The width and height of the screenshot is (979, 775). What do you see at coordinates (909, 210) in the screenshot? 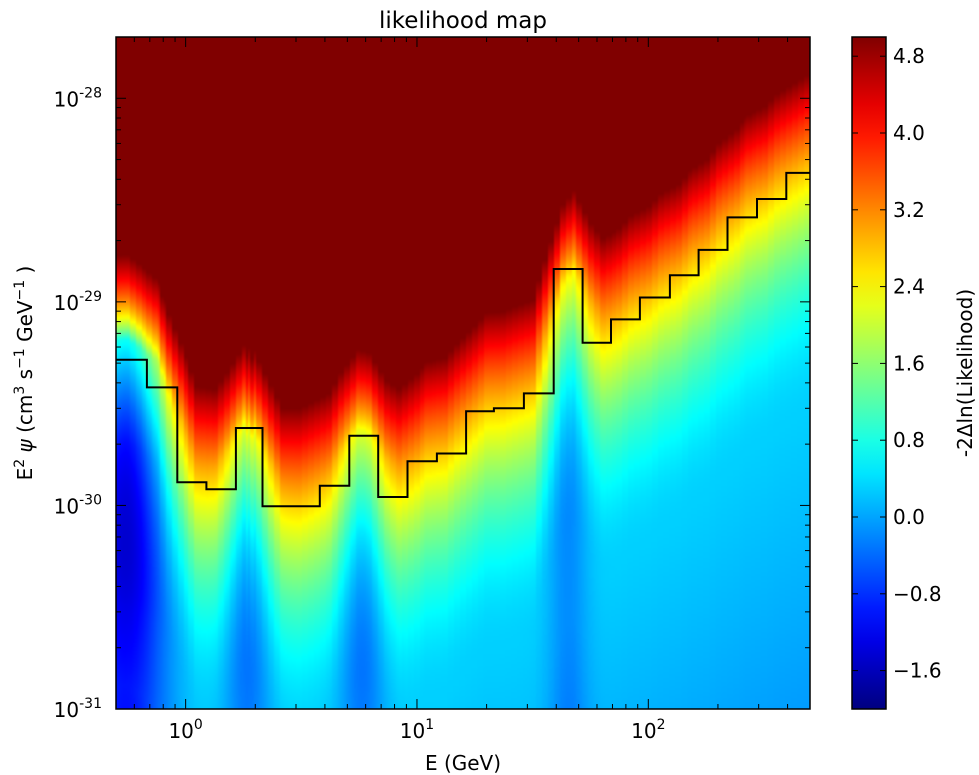
I see `colorbar-tick-label: 3.2` at bounding box center [909, 210].